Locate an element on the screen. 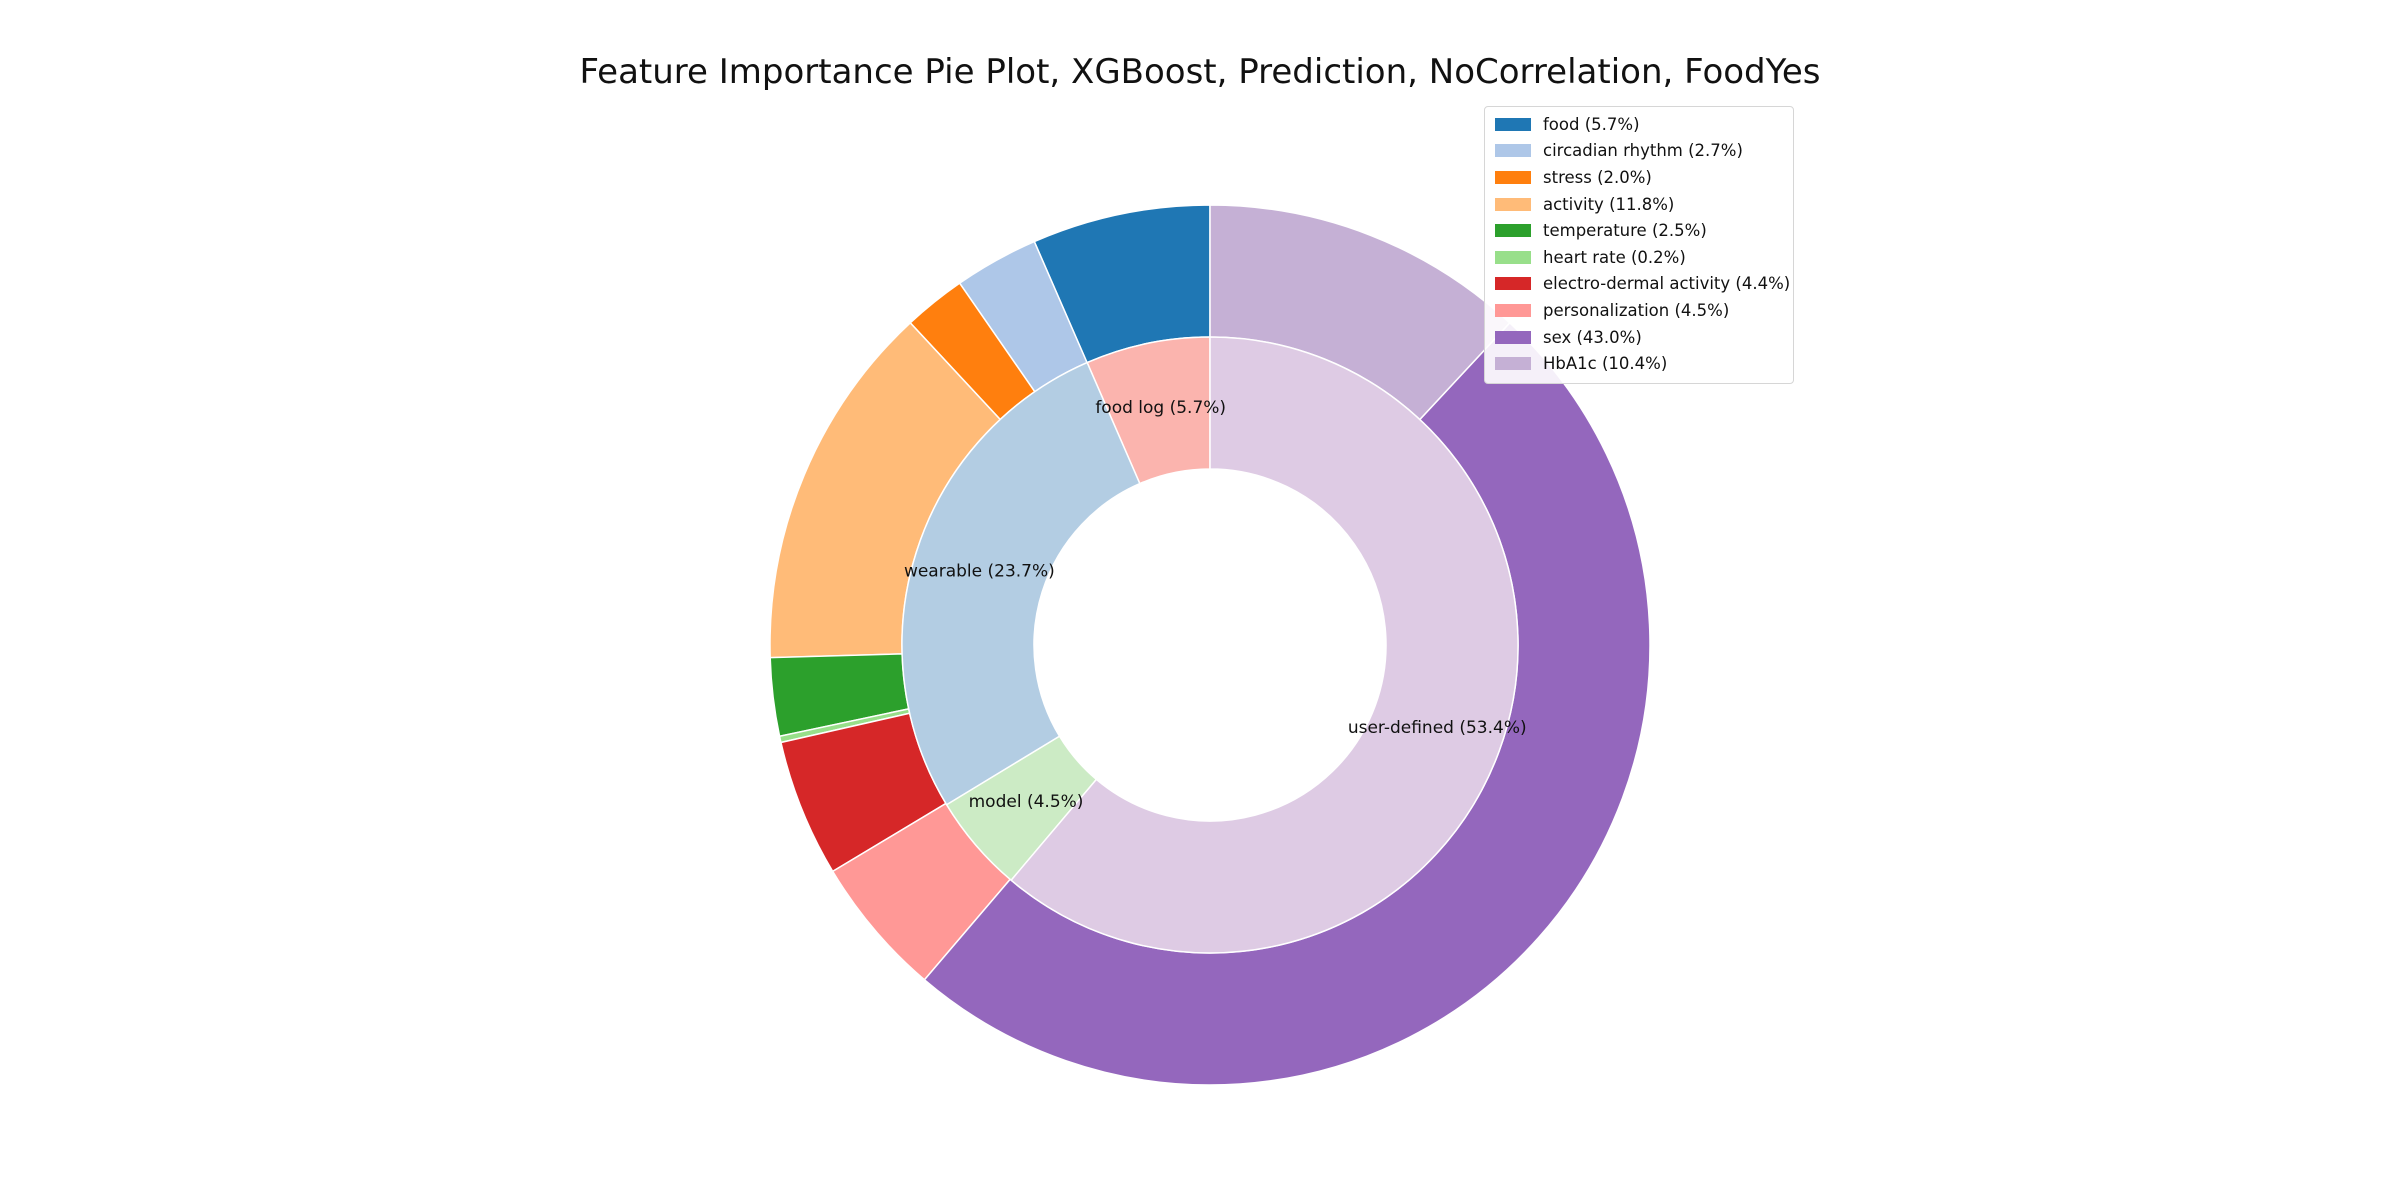  inner-label-wearable: wearable (23.7%) is located at coordinates (979, 572).